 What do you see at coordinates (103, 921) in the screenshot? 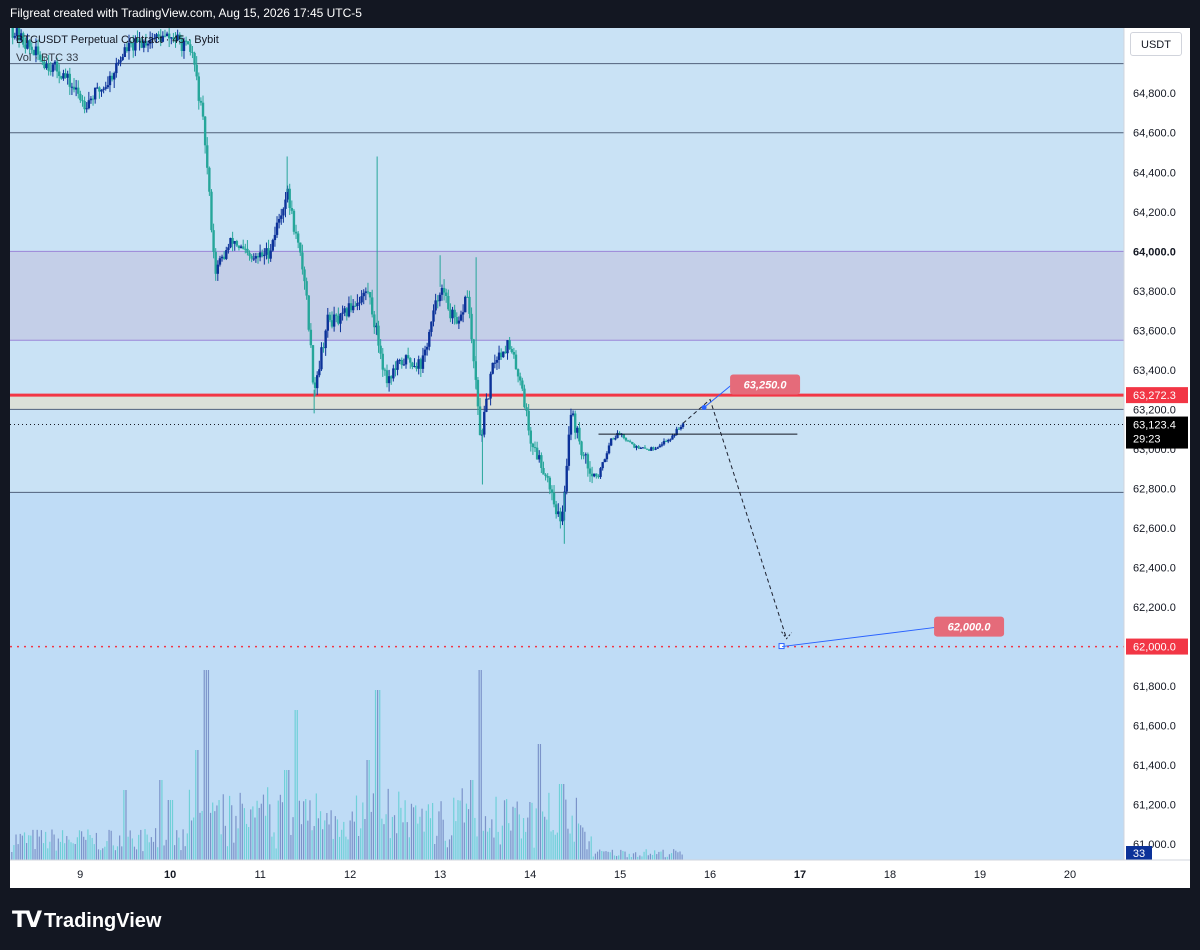
I see `brand-name: TradingView` at bounding box center [103, 921].